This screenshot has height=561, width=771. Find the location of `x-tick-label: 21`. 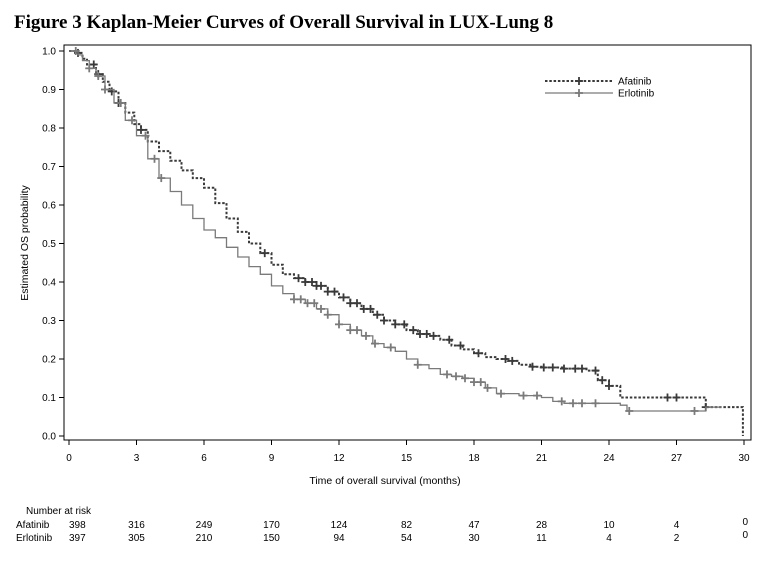

x-tick-label: 21 is located at coordinates (542, 458).